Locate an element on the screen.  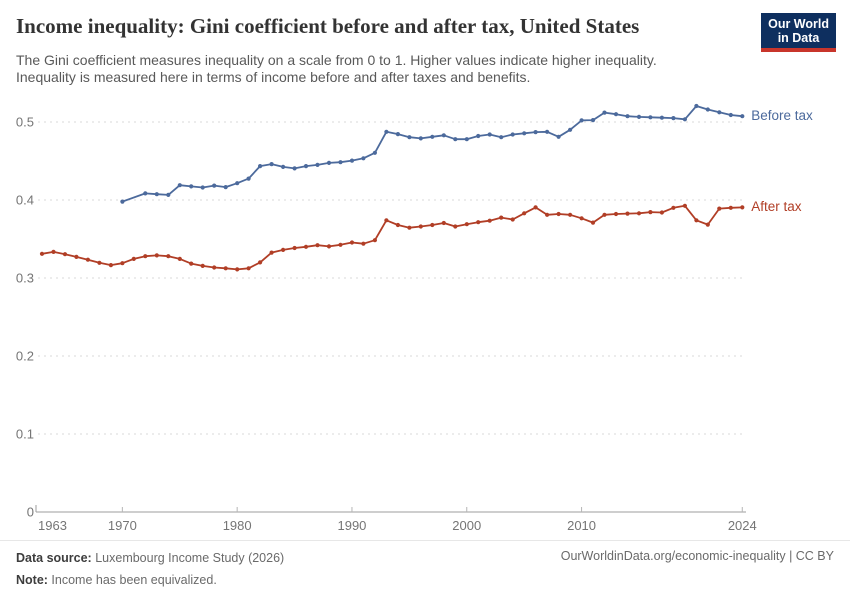
data-source-label: Data source: is located at coordinates (54, 558).